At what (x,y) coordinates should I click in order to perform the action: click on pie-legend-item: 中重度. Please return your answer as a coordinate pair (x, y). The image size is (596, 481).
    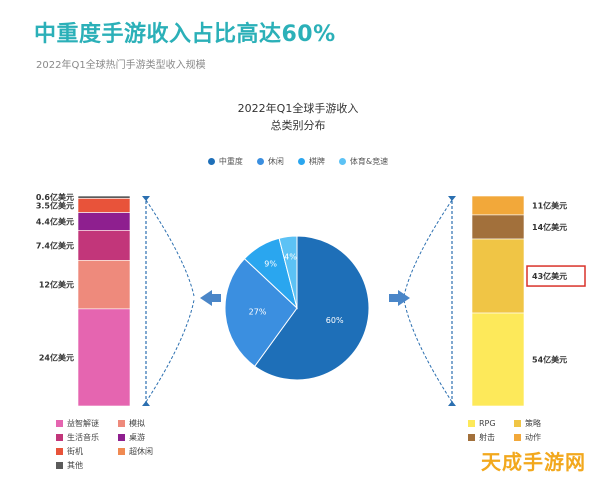
    Looking at the image, I should click on (225, 161).